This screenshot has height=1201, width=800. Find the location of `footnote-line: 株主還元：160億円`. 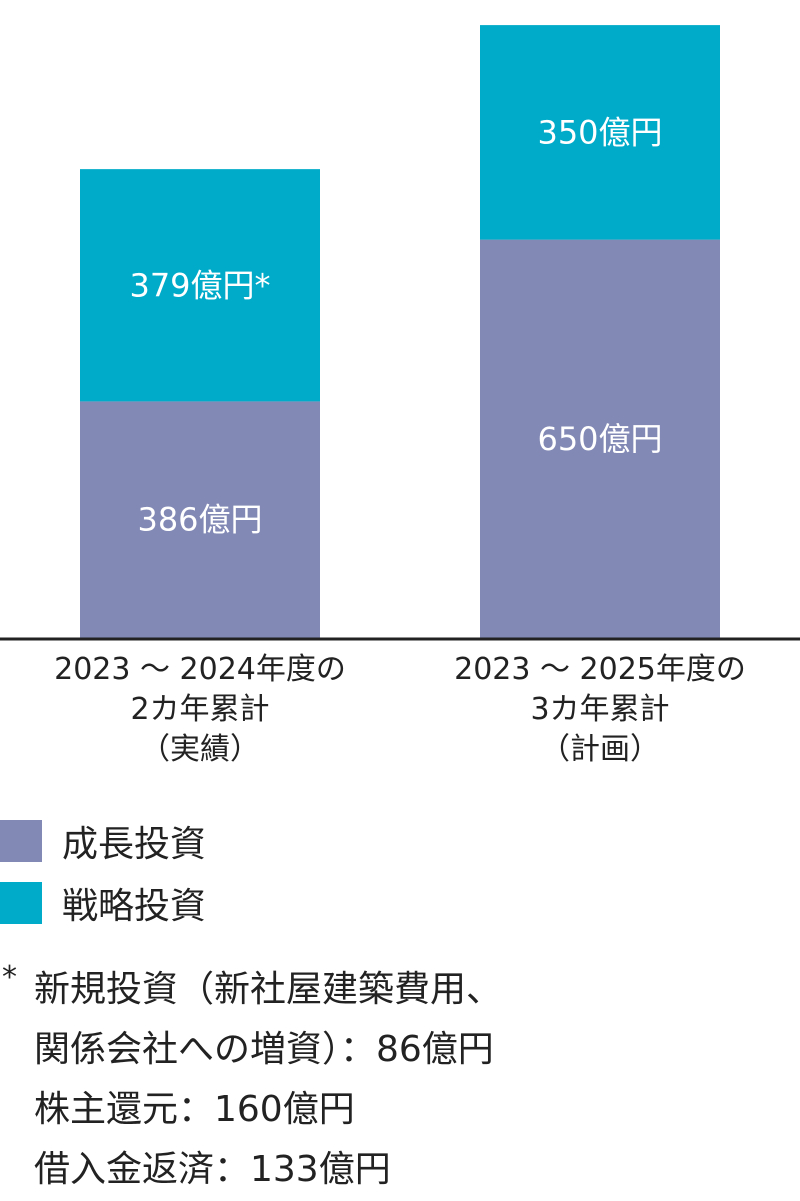

footnote-line: 株主還元：160億円 is located at coordinates (194, 1109).